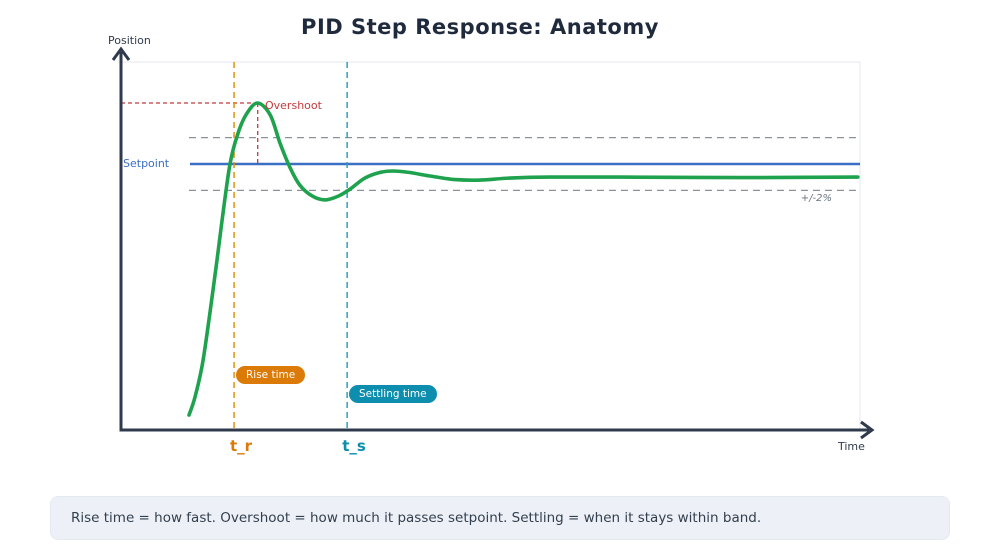  I want to click on setpoint-label: Setpoint, so click(146, 163).